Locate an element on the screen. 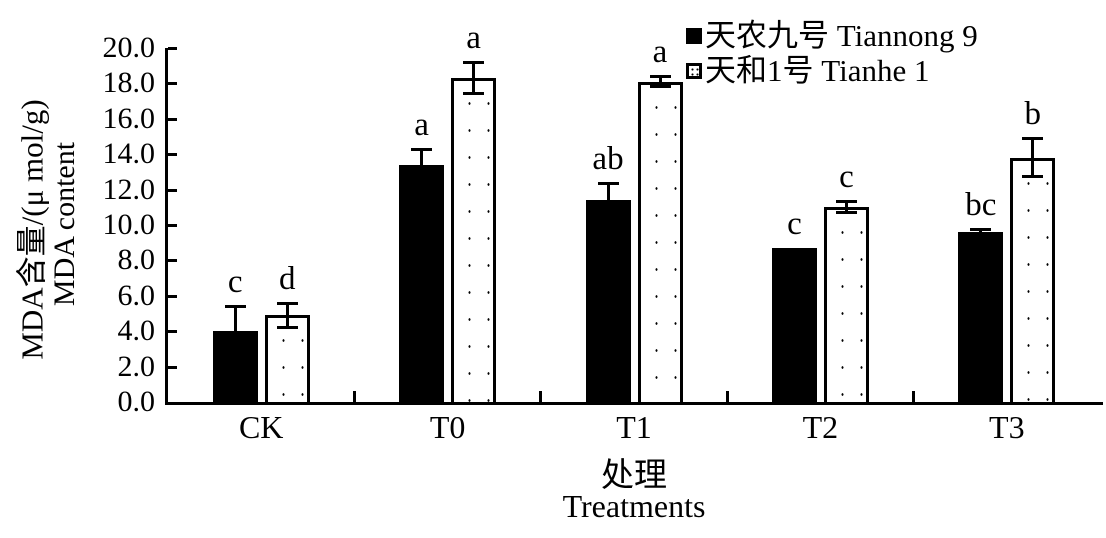 The image size is (1106, 538). y-tick-label: 14.0 is located at coordinates (129, 154).